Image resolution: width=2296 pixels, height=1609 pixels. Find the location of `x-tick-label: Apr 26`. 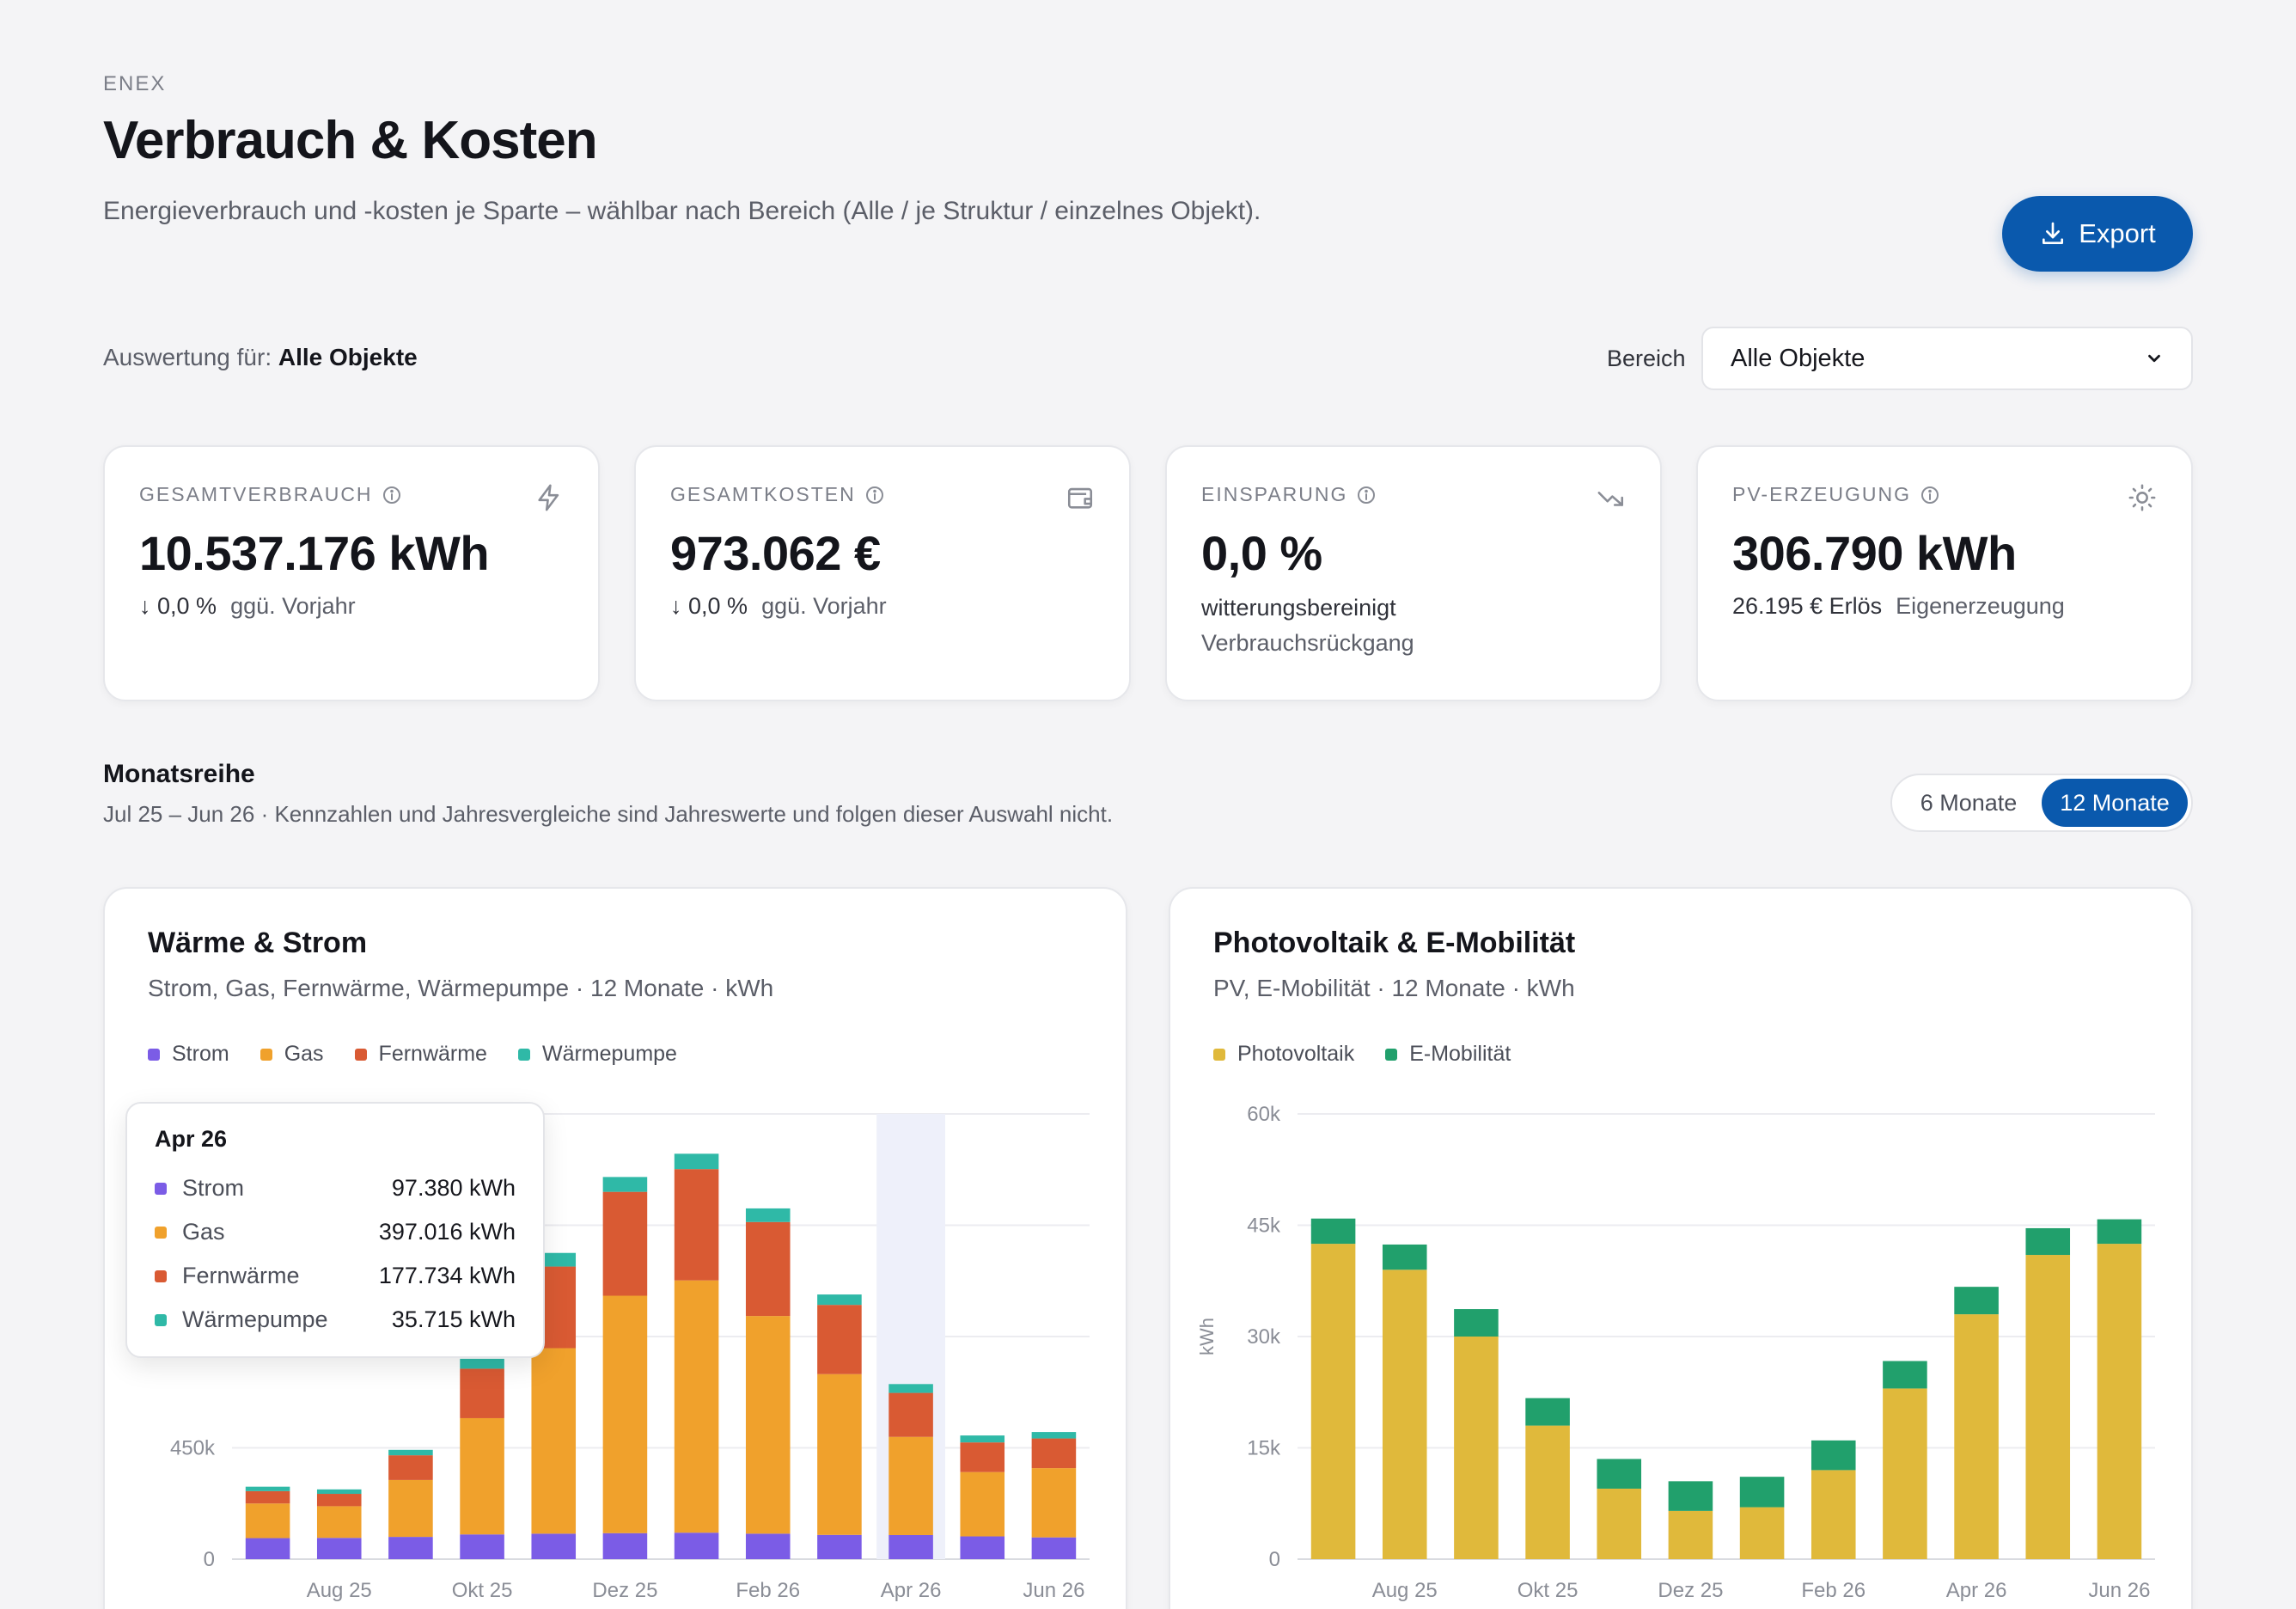

x-tick-label: Apr 26 is located at coordinates (911, 1591).